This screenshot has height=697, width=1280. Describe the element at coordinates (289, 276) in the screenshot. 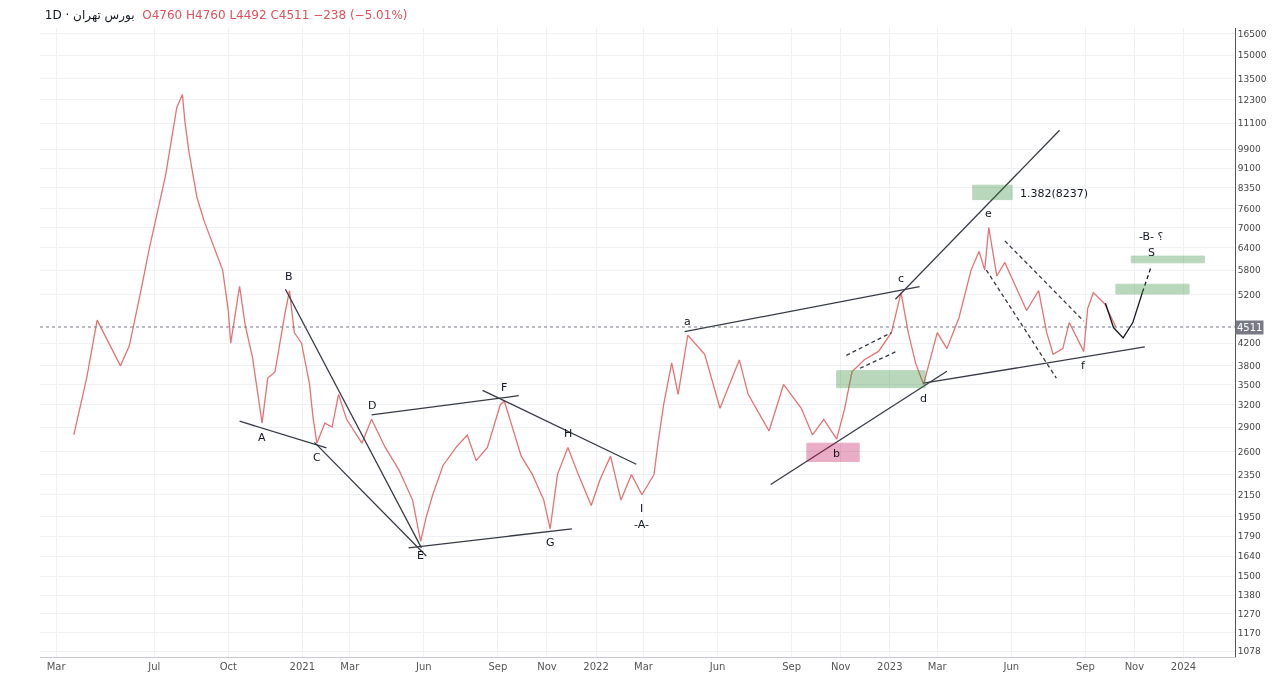

I see `annotation: B` at that location.